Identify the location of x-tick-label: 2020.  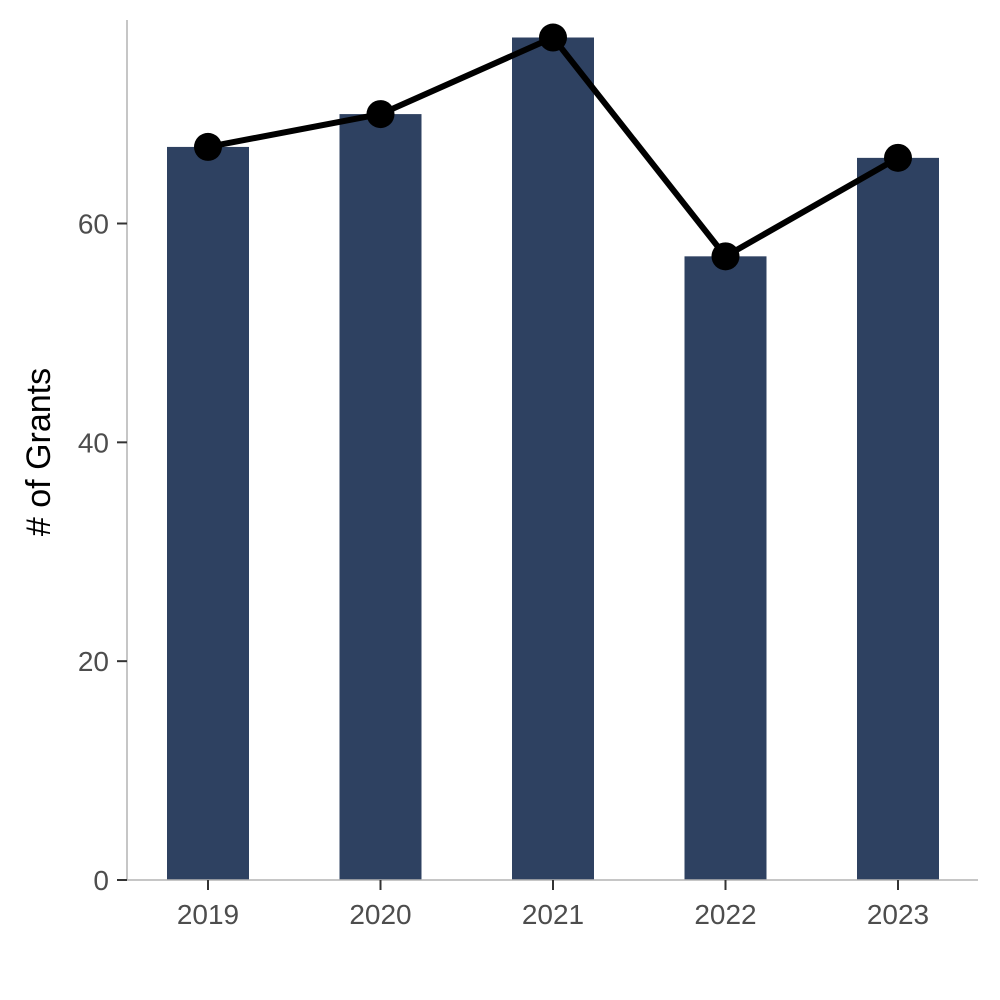
(380, 914).